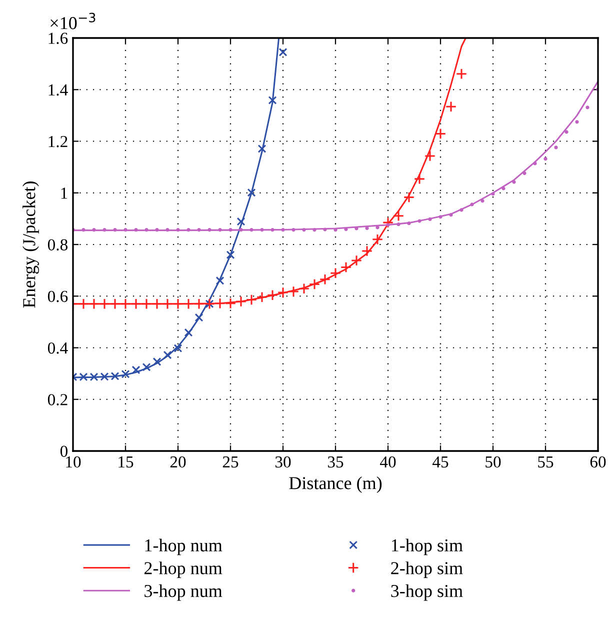 This screenshot has height=617, width=608. I want to click on x-tick-label: 10, so click(73, 462).